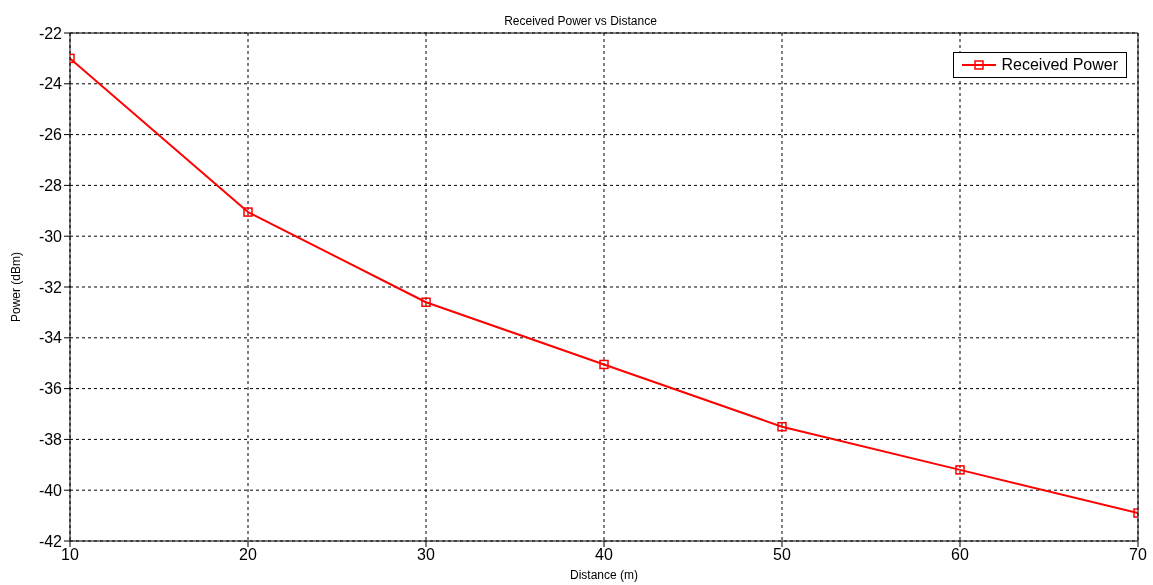  Describe the element at coordinates (50, 33) in the screenshot. I see `y-tick-label: -22` at that location.